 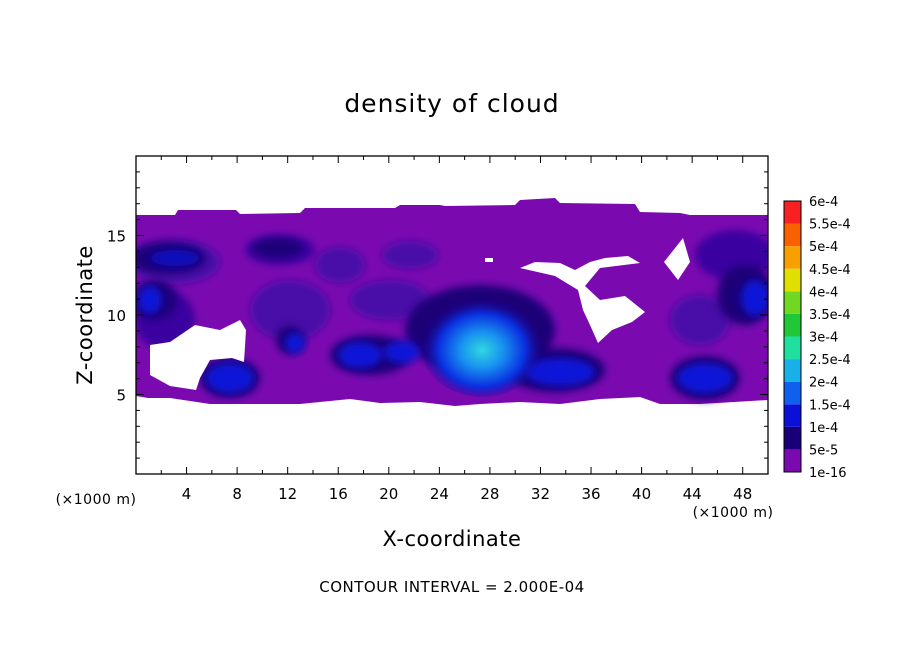 What do you see at coordinates (388, 494) in the screenshot?
I see `x-tick-label: 20` at bounding box center [388, 494].